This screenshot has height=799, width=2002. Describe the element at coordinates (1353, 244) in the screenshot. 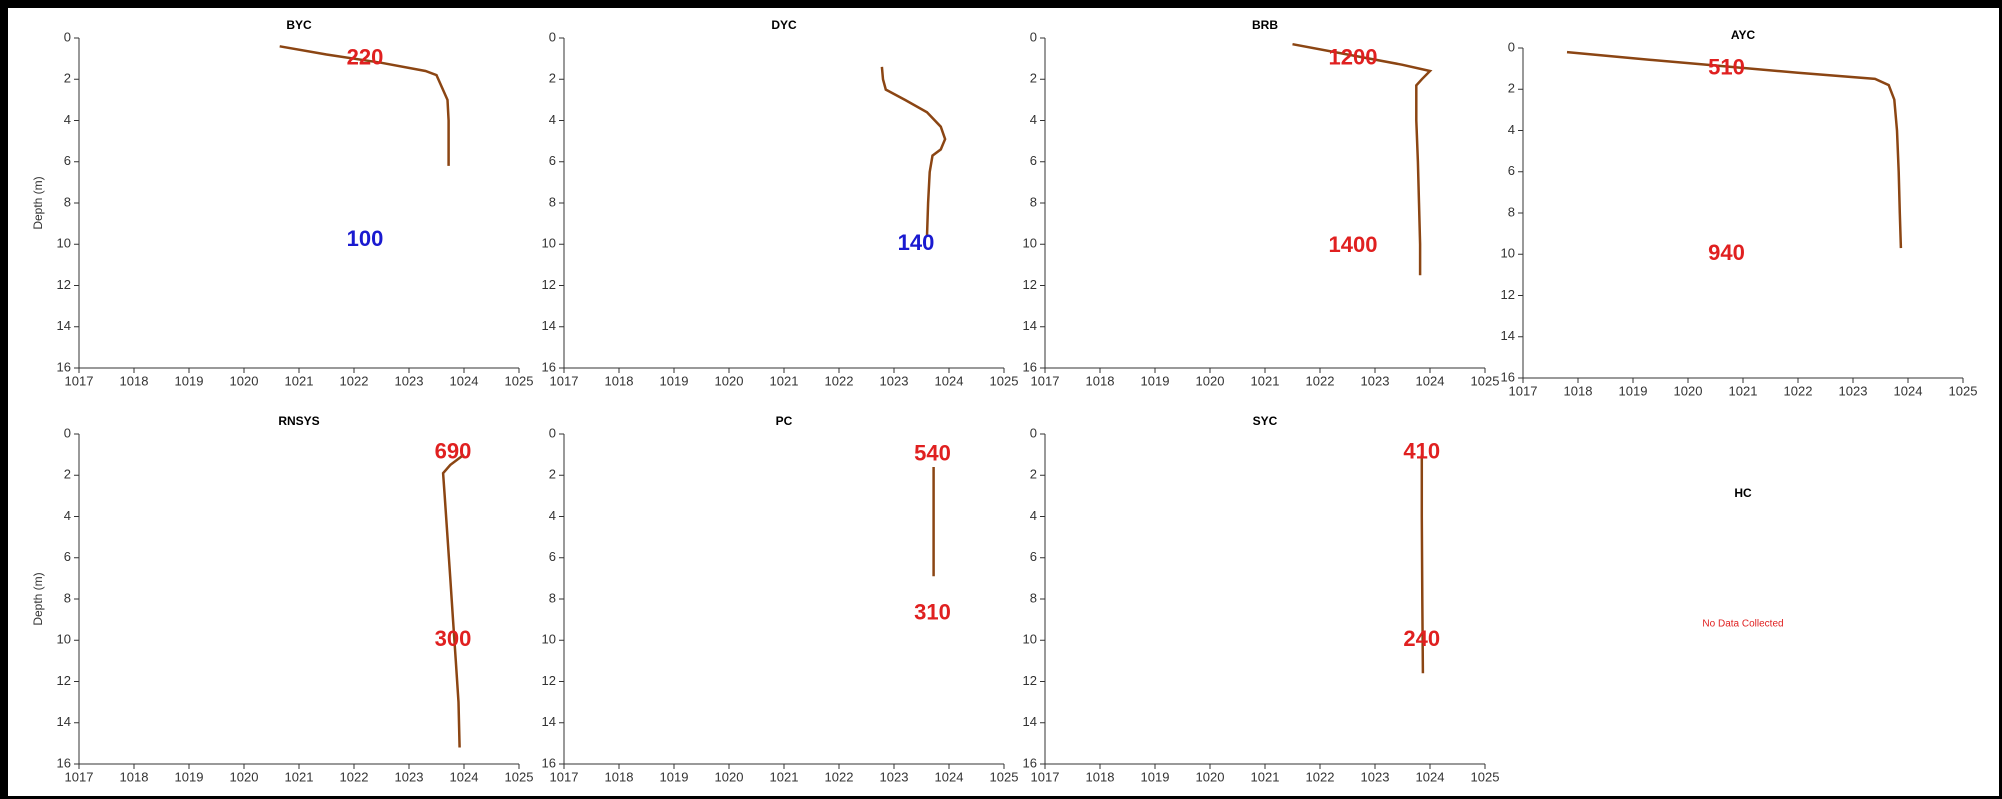

I see `annotation: 1400` at that location.